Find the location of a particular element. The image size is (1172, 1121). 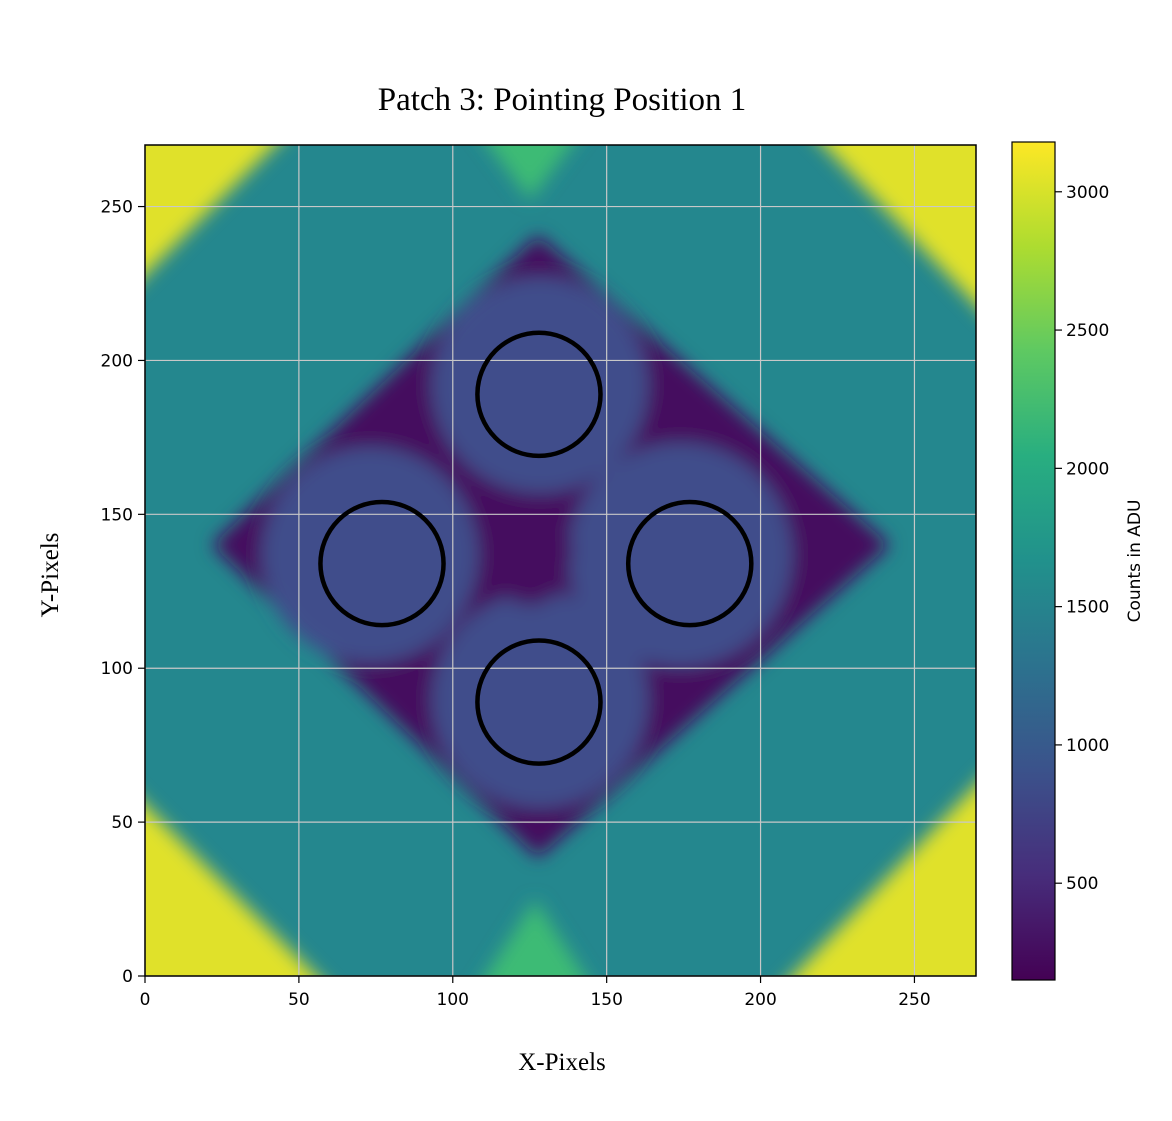

x-axis-ticks: 0 50 100 150 200 250 is located at coordinates (535, 993).